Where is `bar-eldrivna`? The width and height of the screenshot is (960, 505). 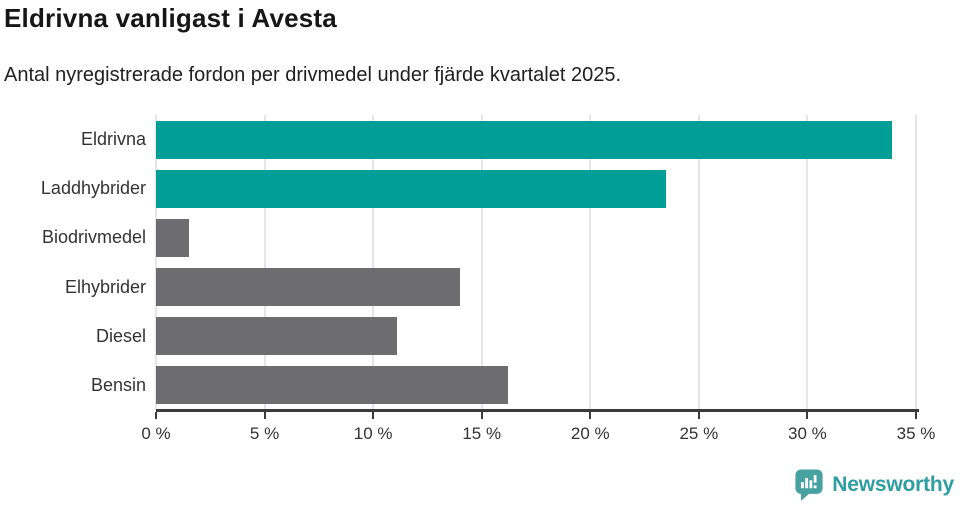 bar-eldrivna is located at coordinates (524, 139).